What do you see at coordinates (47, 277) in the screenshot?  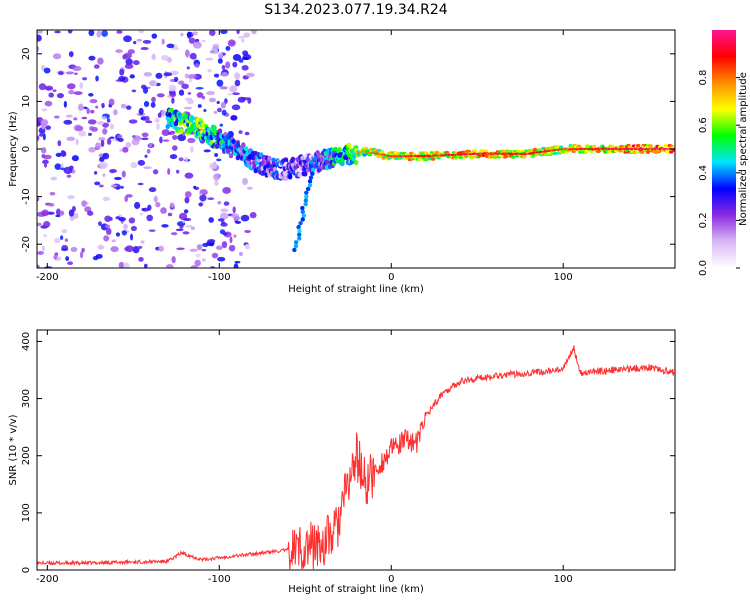 I see `x-tick-label: -200` at bounding box center [47, 277].